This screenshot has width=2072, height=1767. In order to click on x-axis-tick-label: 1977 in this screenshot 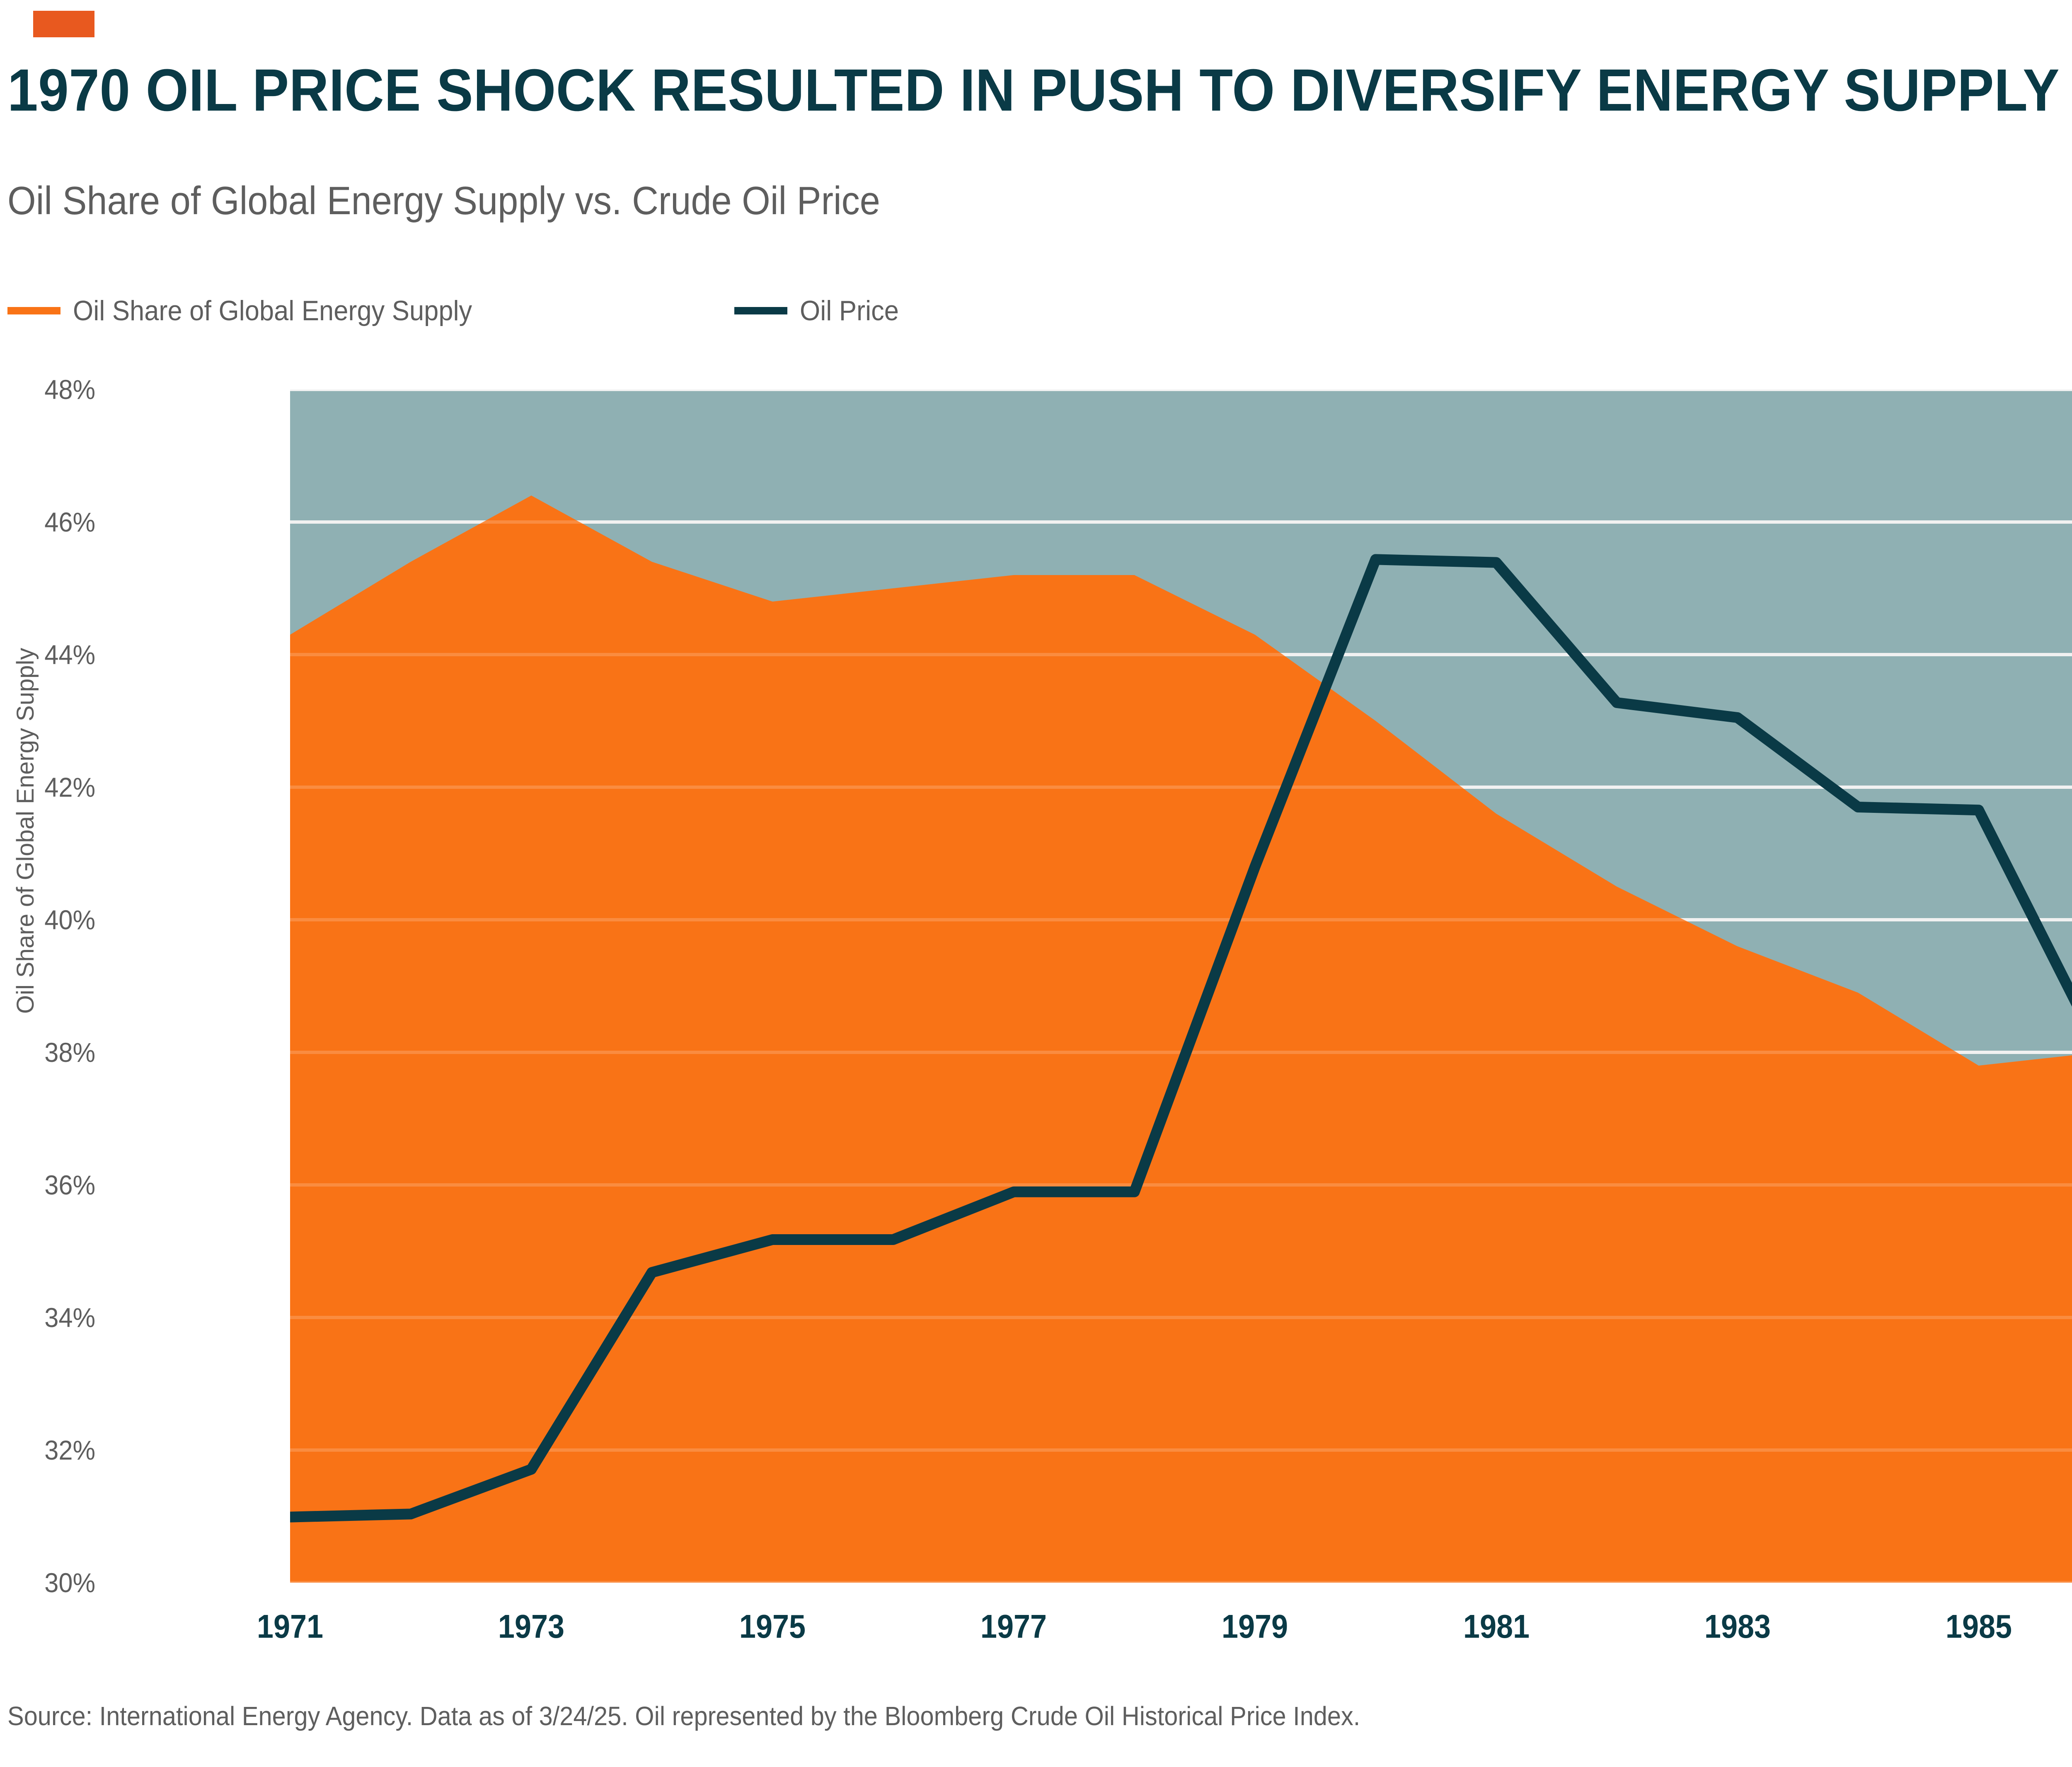, I will do `click(1013, 1626)`.